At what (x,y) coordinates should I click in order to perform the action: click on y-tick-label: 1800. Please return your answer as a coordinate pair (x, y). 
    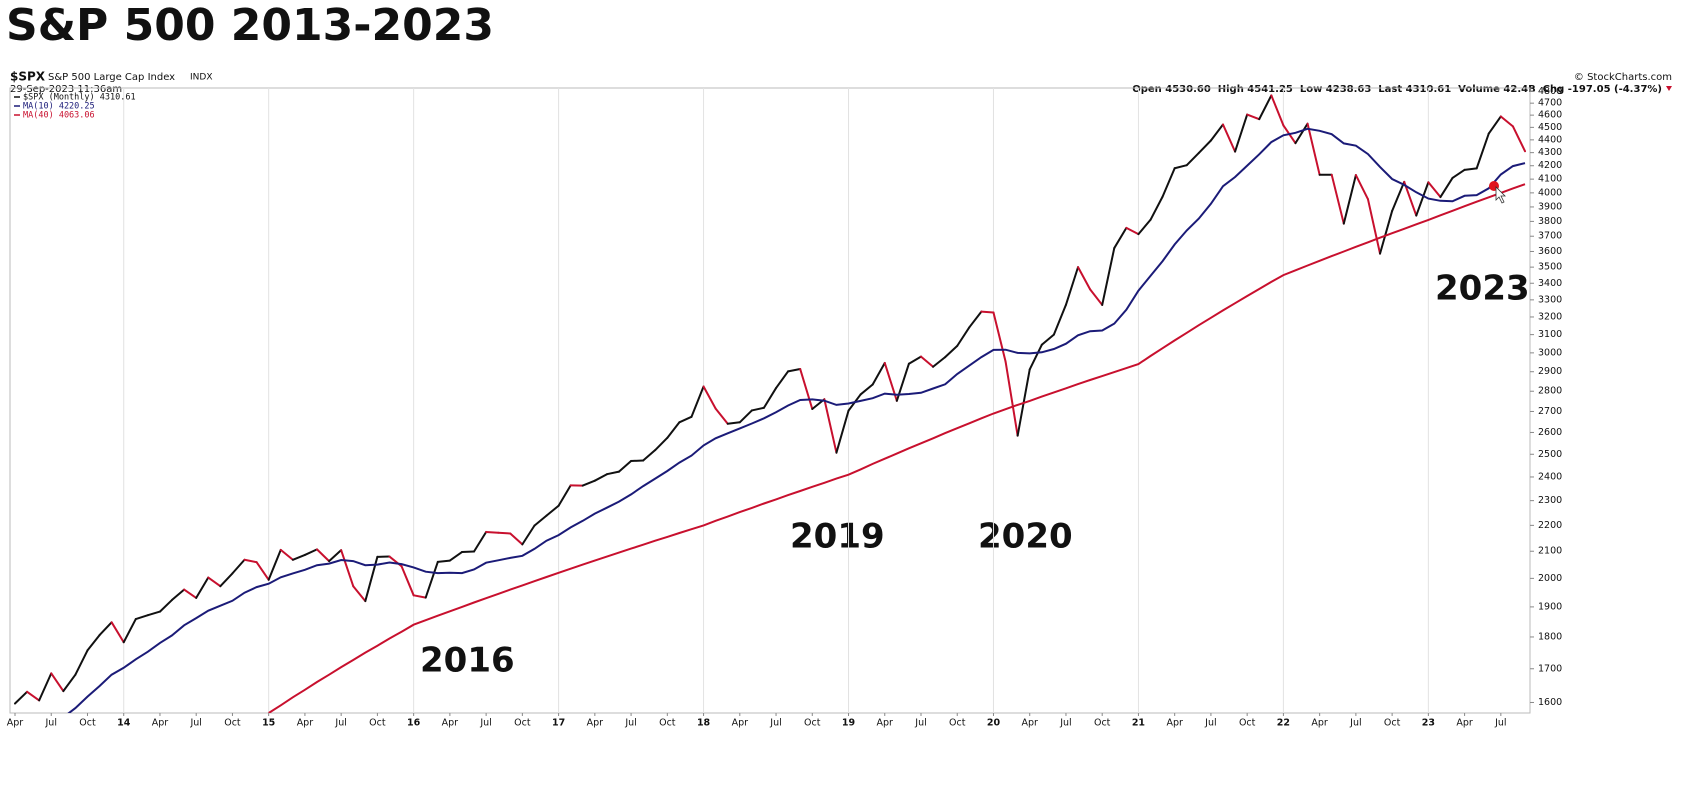
    Looking at the image, I should click on (1550, 636).